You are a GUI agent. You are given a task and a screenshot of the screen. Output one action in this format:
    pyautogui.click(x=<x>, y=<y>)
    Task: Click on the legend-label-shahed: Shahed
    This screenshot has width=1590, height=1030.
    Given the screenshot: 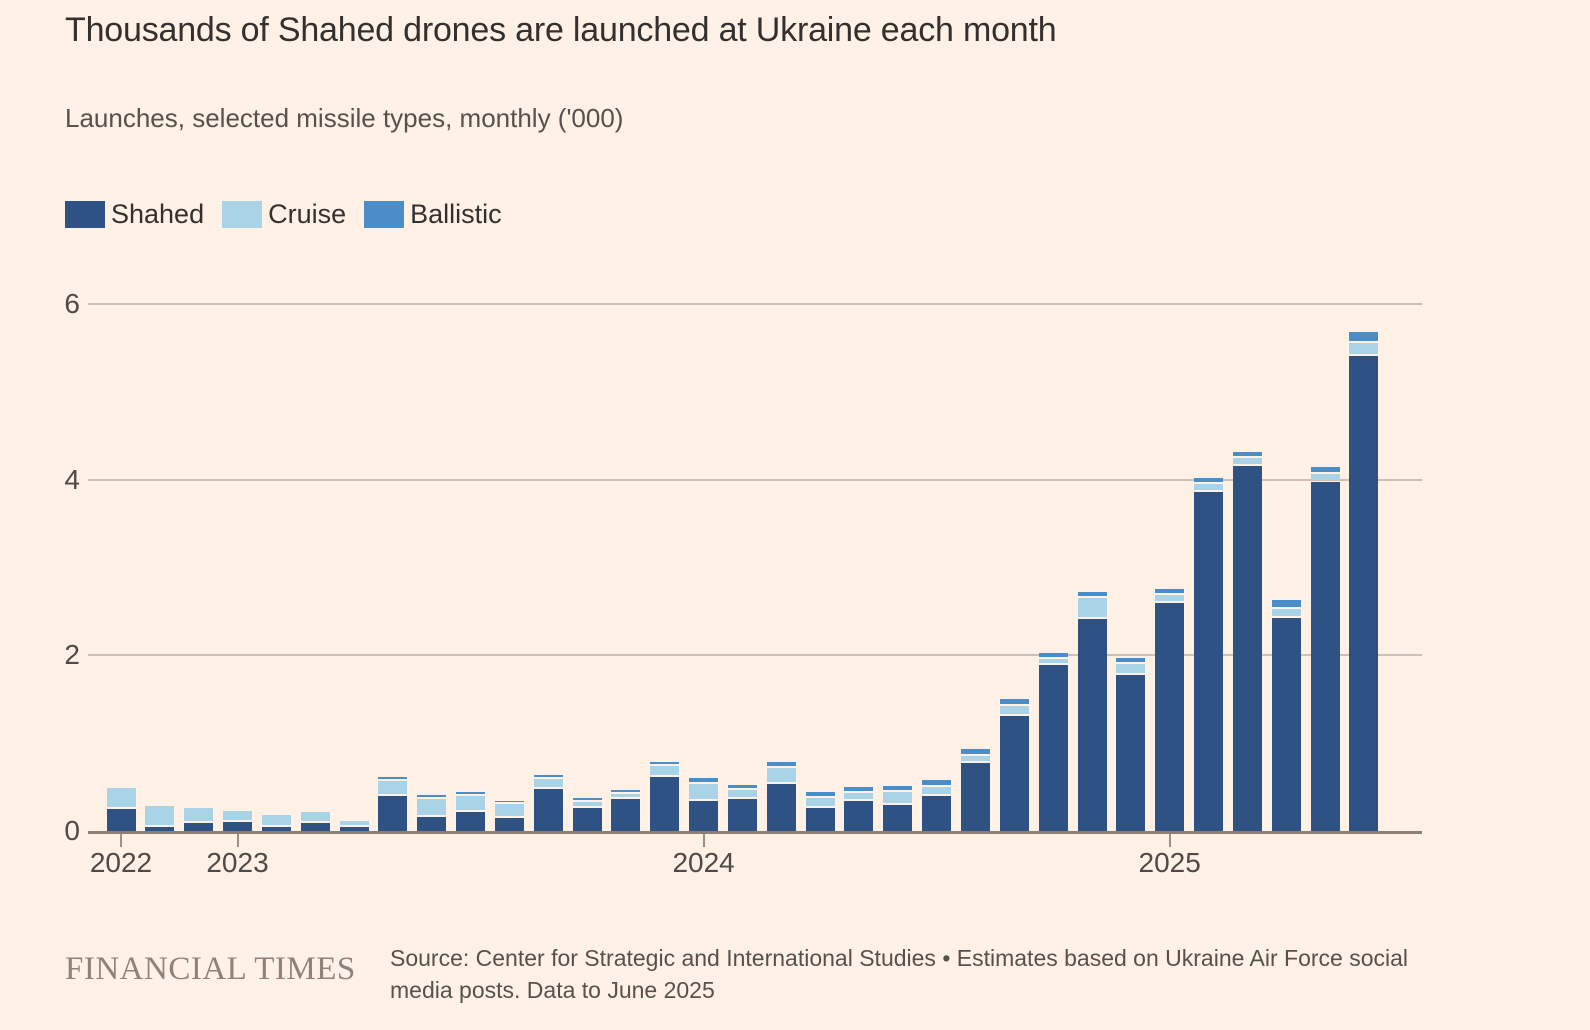 What is the action you would take?
    pyautogui.click(x=158, y=214)
    